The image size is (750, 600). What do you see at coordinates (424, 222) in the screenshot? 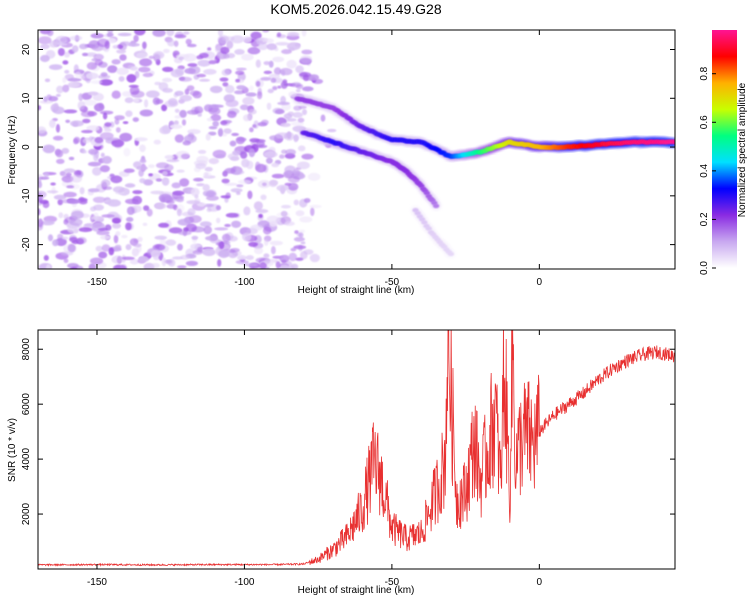
I see `ridge-point` at bounding box center [424, 222].